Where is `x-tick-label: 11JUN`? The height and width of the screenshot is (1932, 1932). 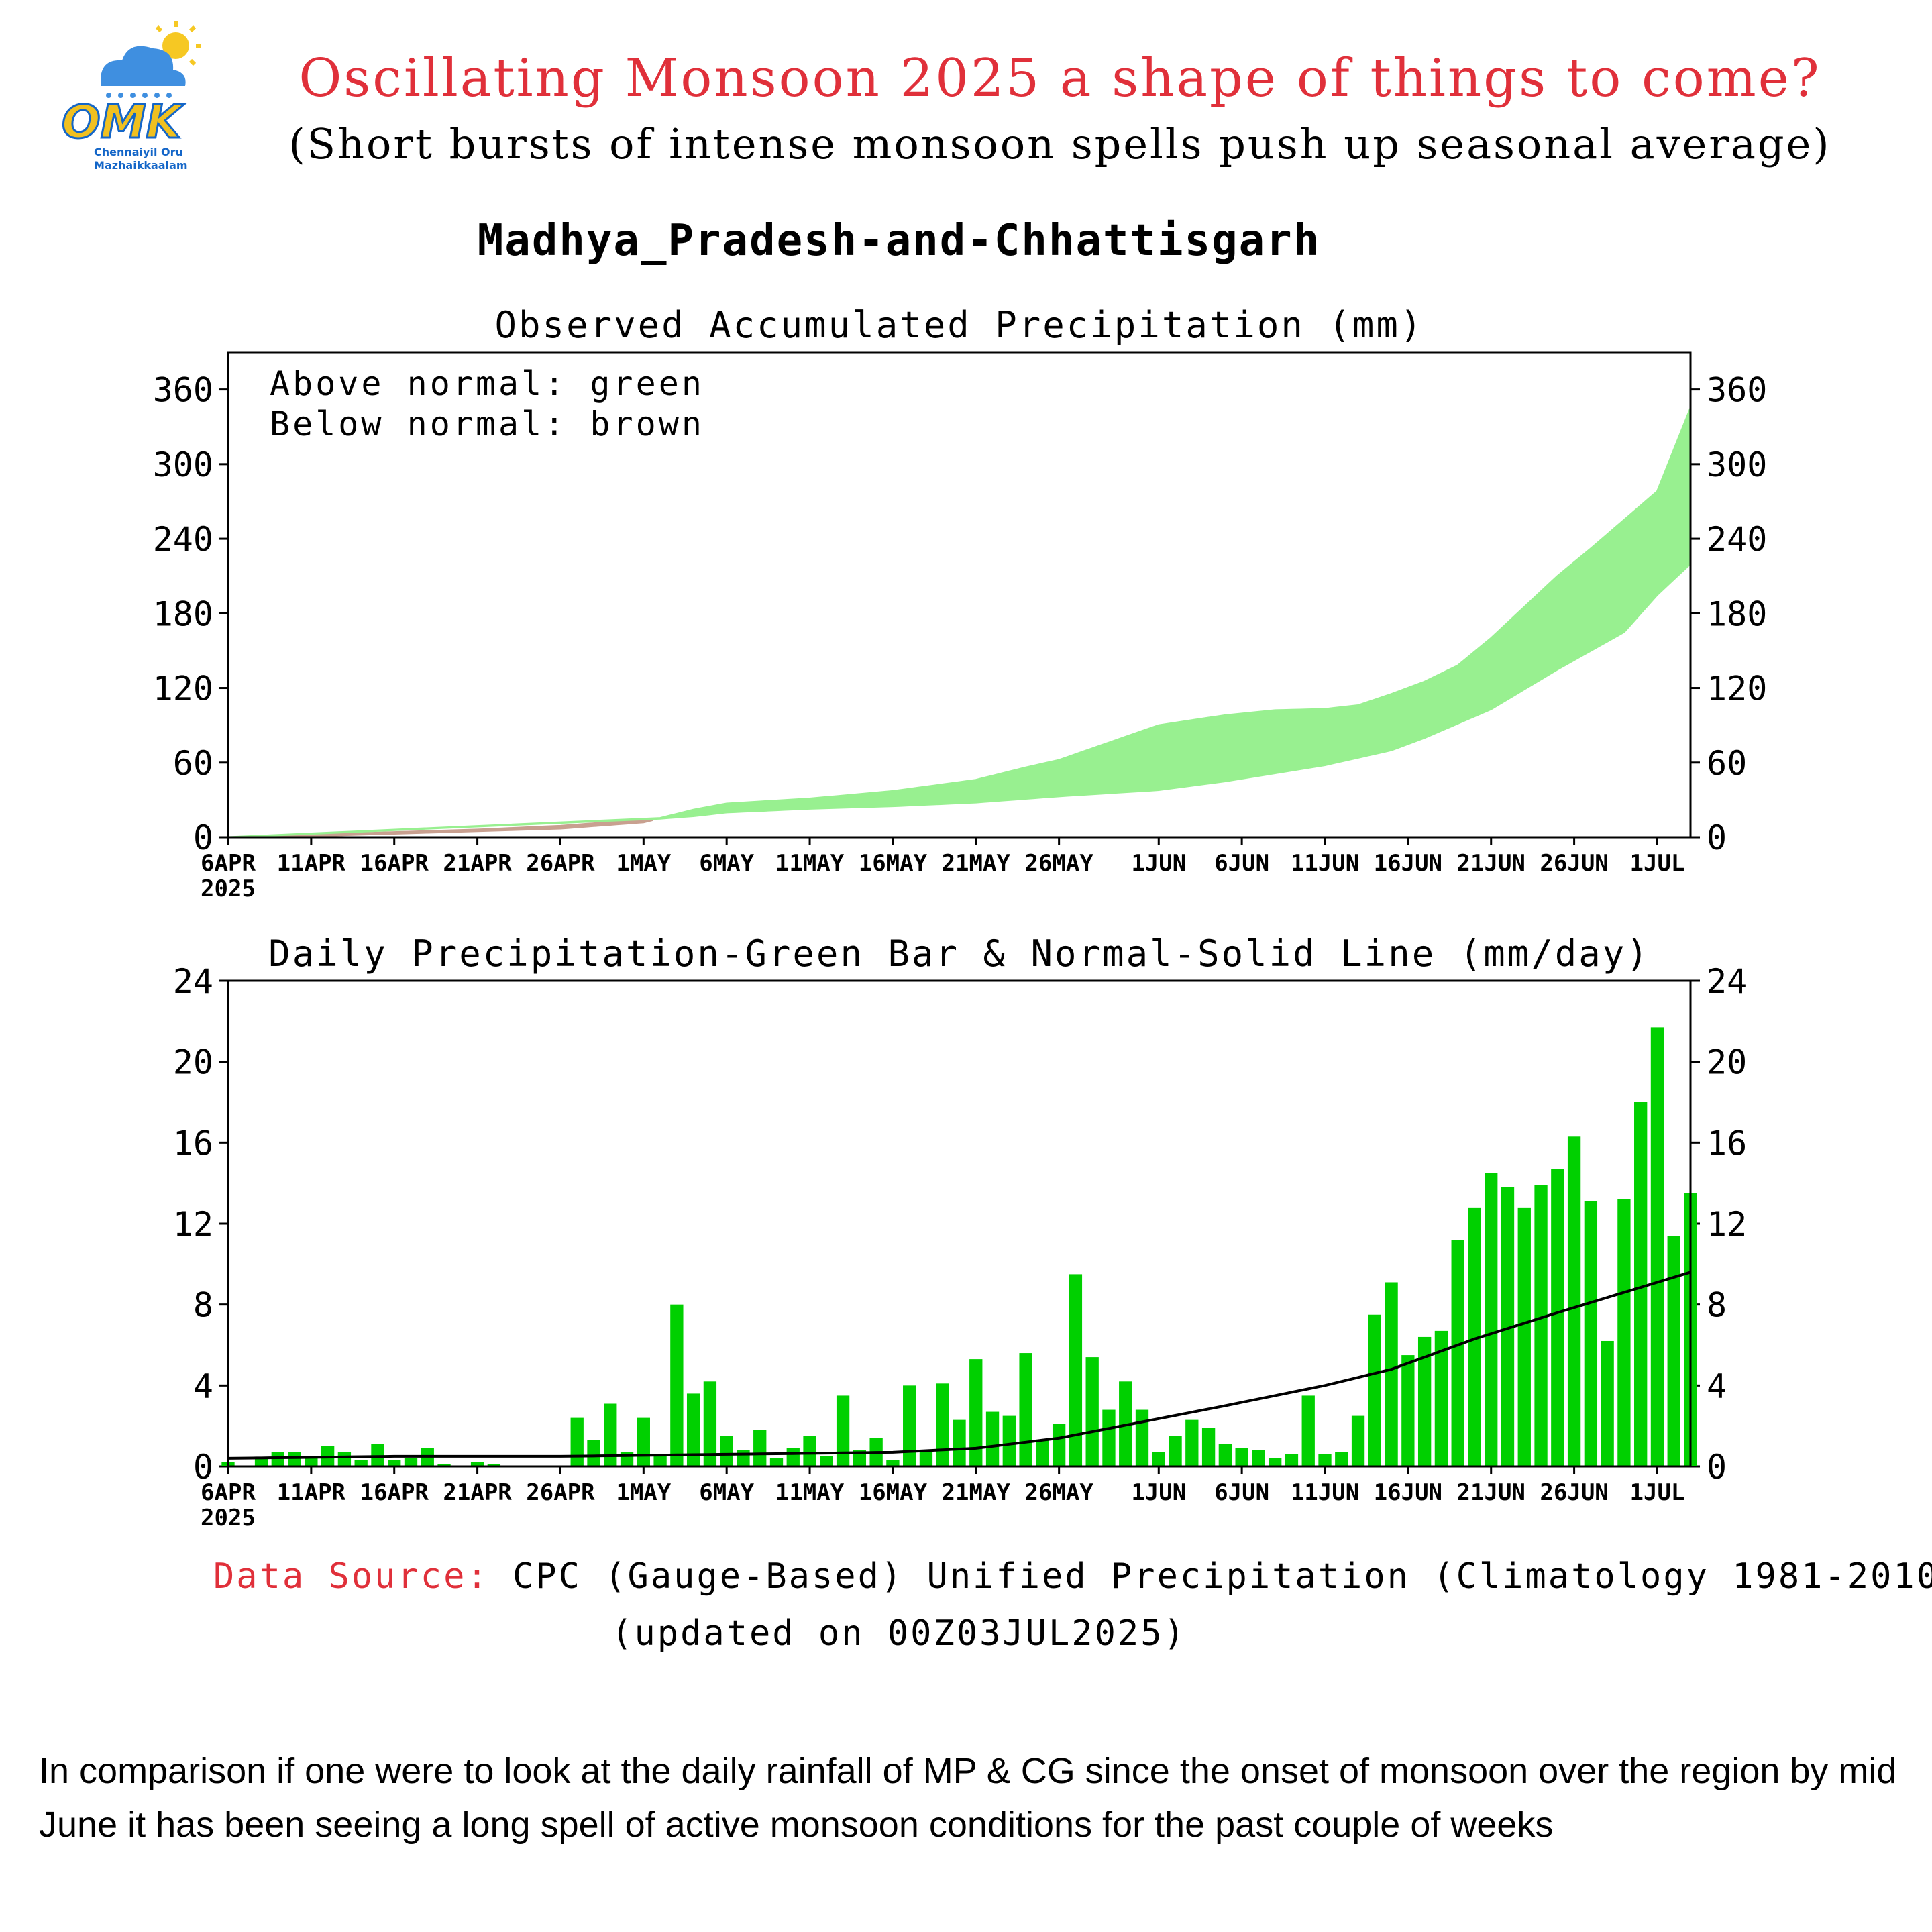
x-tick-label: 11JUN is located at coordinates (1325, 1492).